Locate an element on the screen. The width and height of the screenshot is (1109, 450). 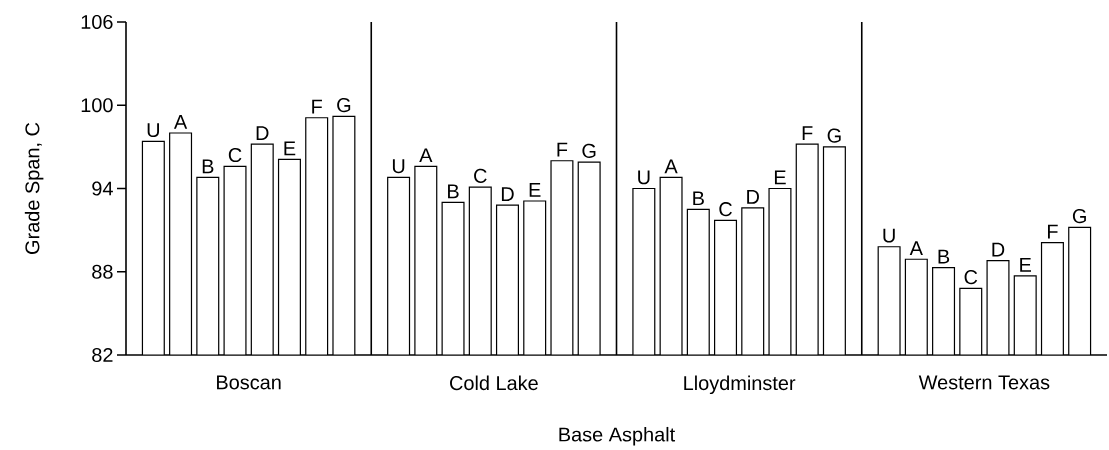
x-tick-label: Western Texas is located at coordinates (984, 382).